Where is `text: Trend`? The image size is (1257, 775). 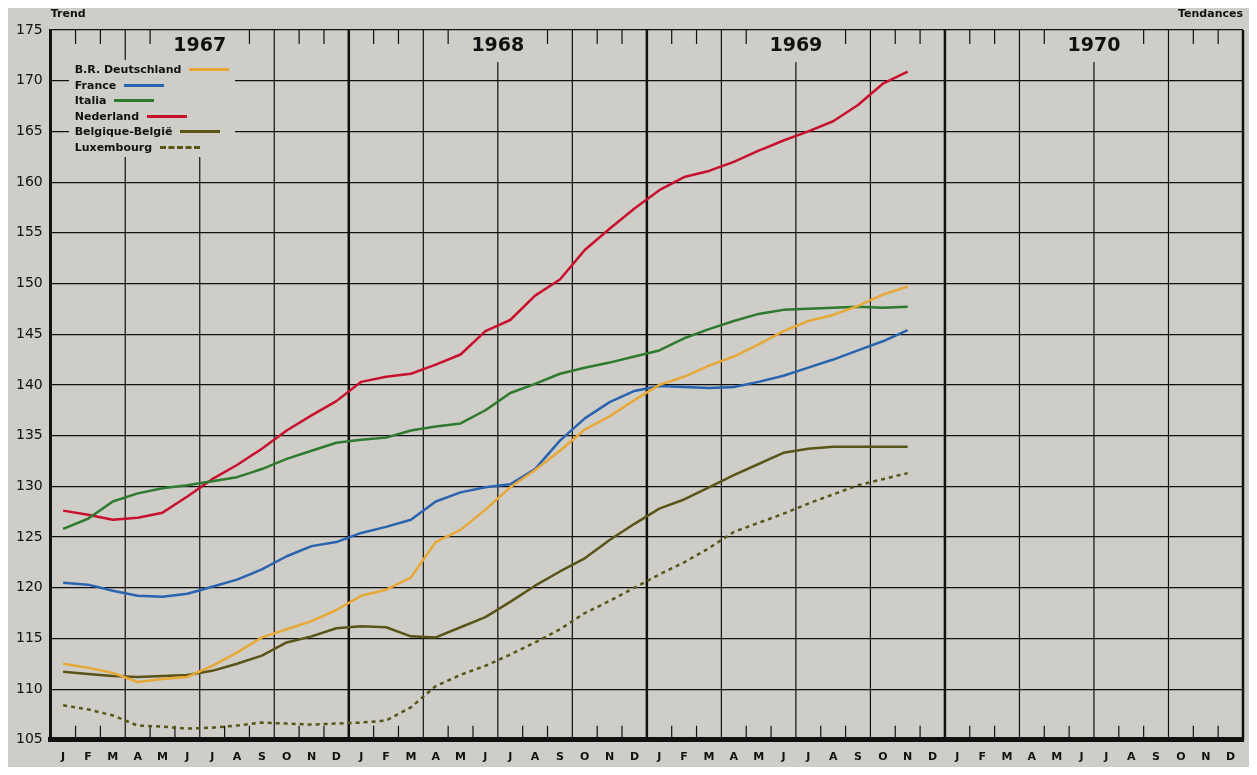 text: Trend is located at coordinates (68, 14).